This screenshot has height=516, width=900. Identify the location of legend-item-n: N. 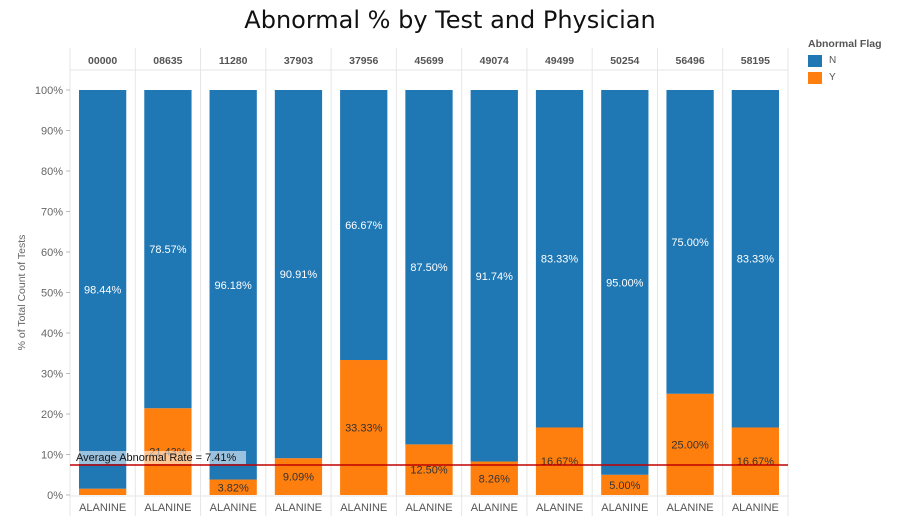
(845, 60).